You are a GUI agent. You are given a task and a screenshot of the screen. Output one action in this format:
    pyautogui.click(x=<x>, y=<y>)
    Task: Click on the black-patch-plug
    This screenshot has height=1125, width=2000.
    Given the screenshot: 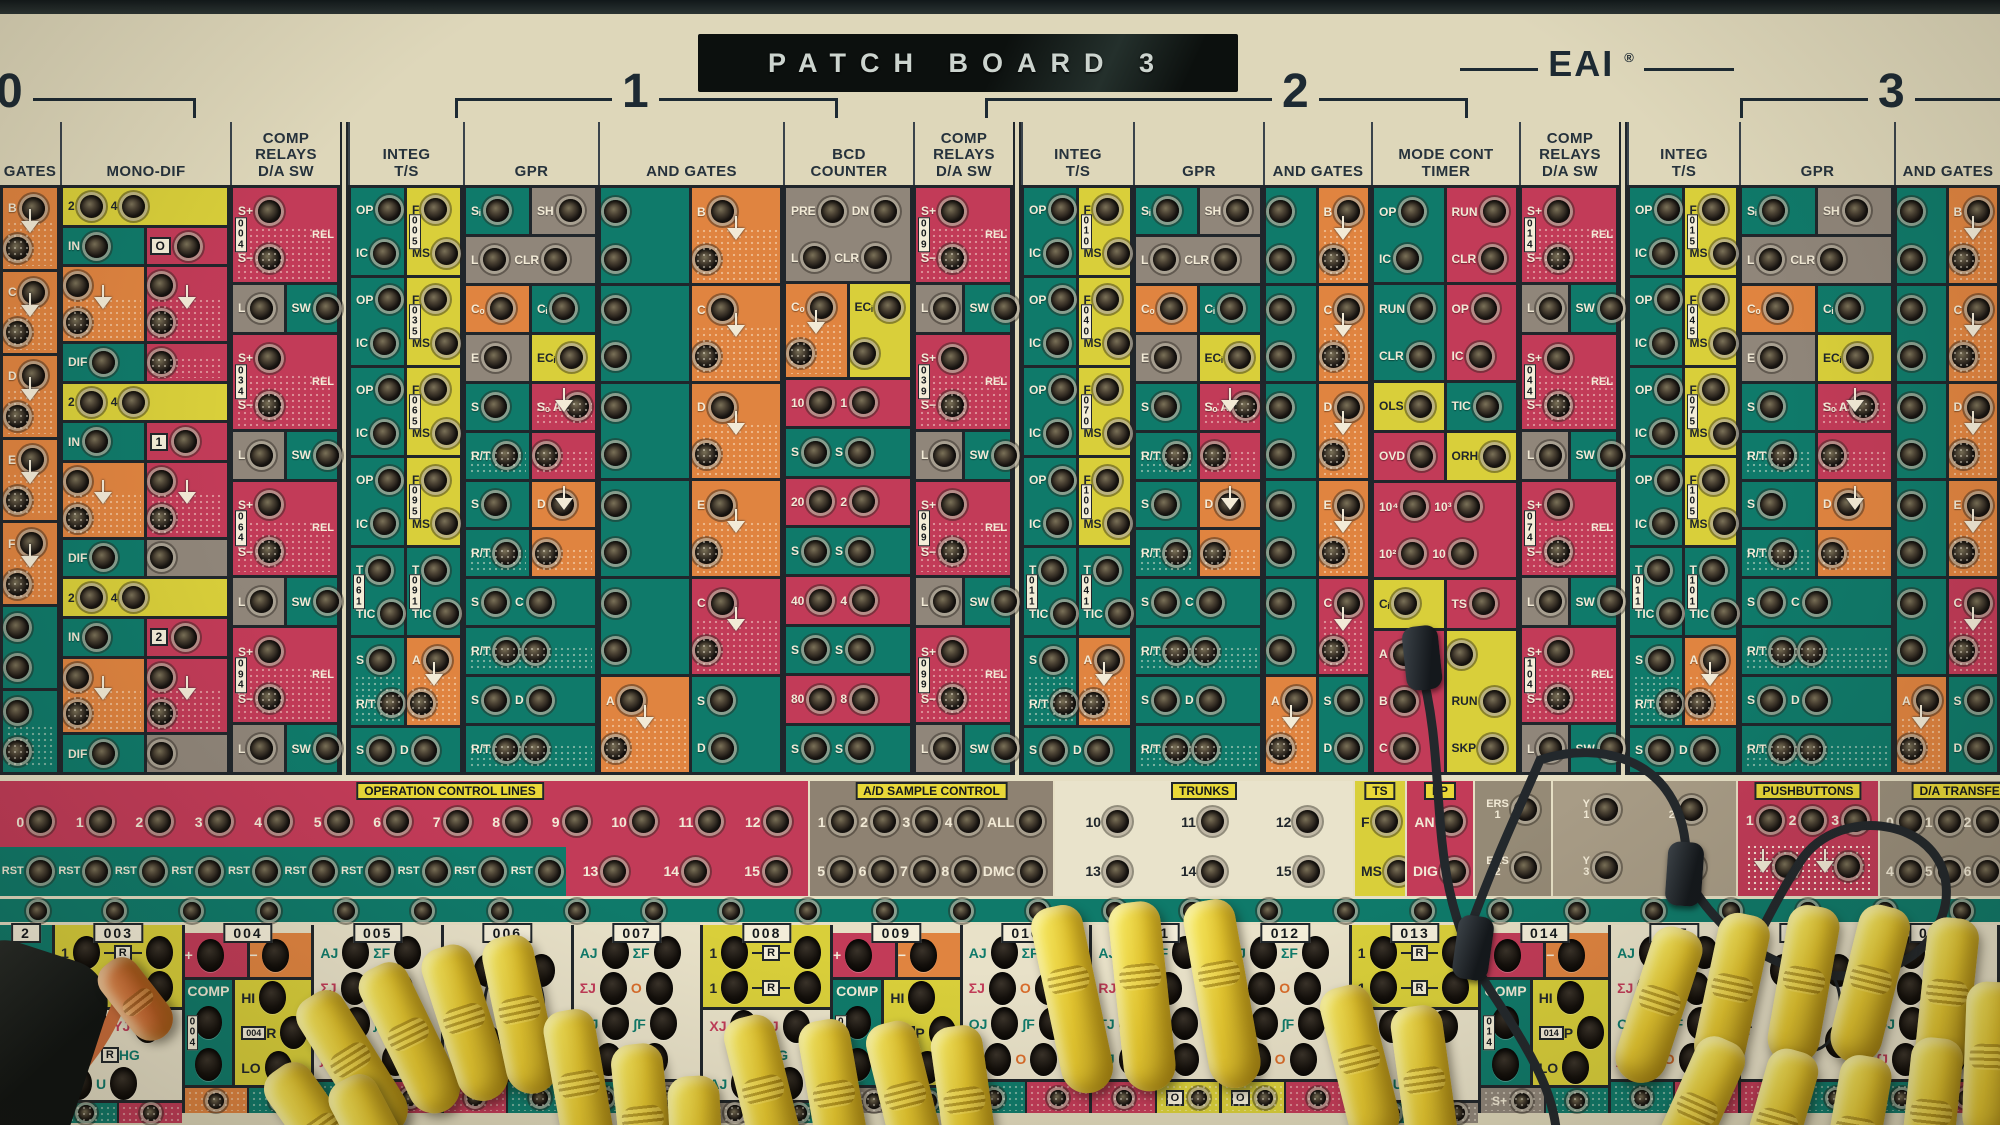 What is the action you would take?
    pyautogui.click(x=1422, y=658)
    